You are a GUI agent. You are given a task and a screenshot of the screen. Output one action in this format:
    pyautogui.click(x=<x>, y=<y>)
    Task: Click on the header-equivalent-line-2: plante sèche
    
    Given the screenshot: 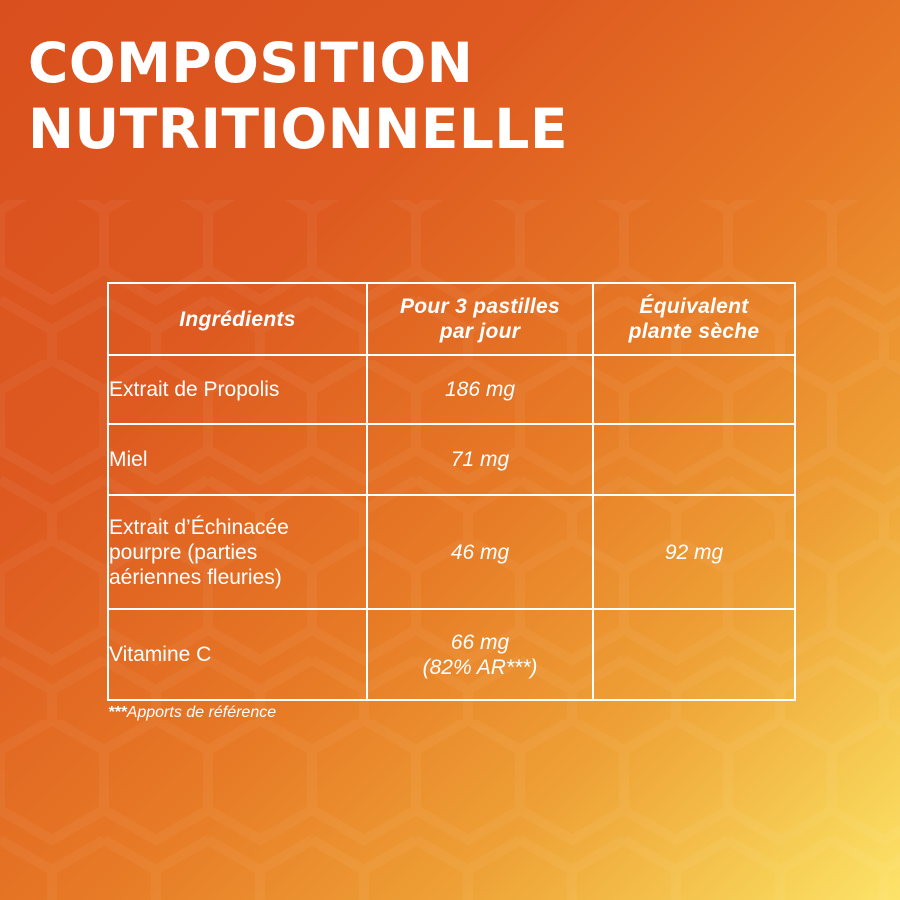 What is the action you would take?
    pyautogui.click(x=694, y=331)
    